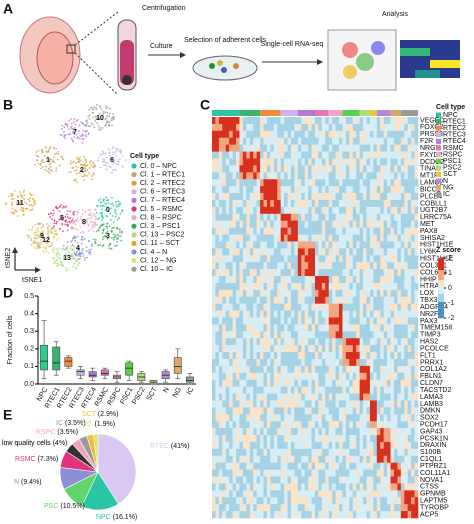 The width and height of the screenshot is (474, 524). I want to click on gene-label: COL6A3, so click(433, 272).